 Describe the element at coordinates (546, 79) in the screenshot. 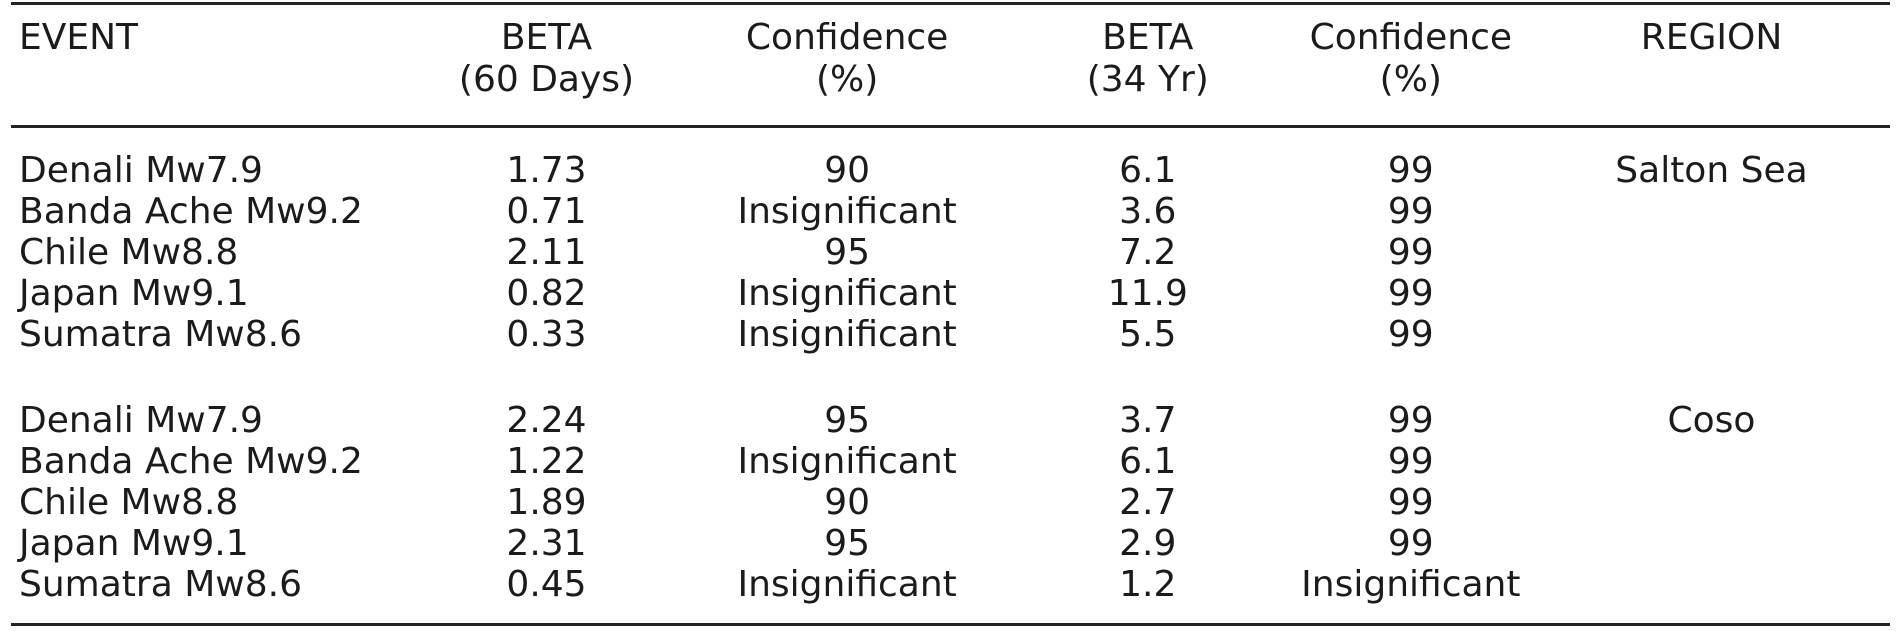

I see `column-header-beta-60d-sublabel: (60 Days)` at that location.